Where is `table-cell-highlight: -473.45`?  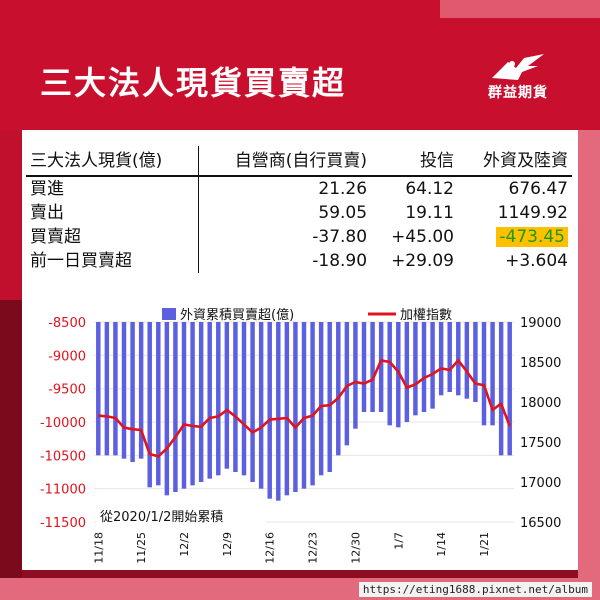
table-cell-highlight: -473.45 is located at coordinates (515, 237).